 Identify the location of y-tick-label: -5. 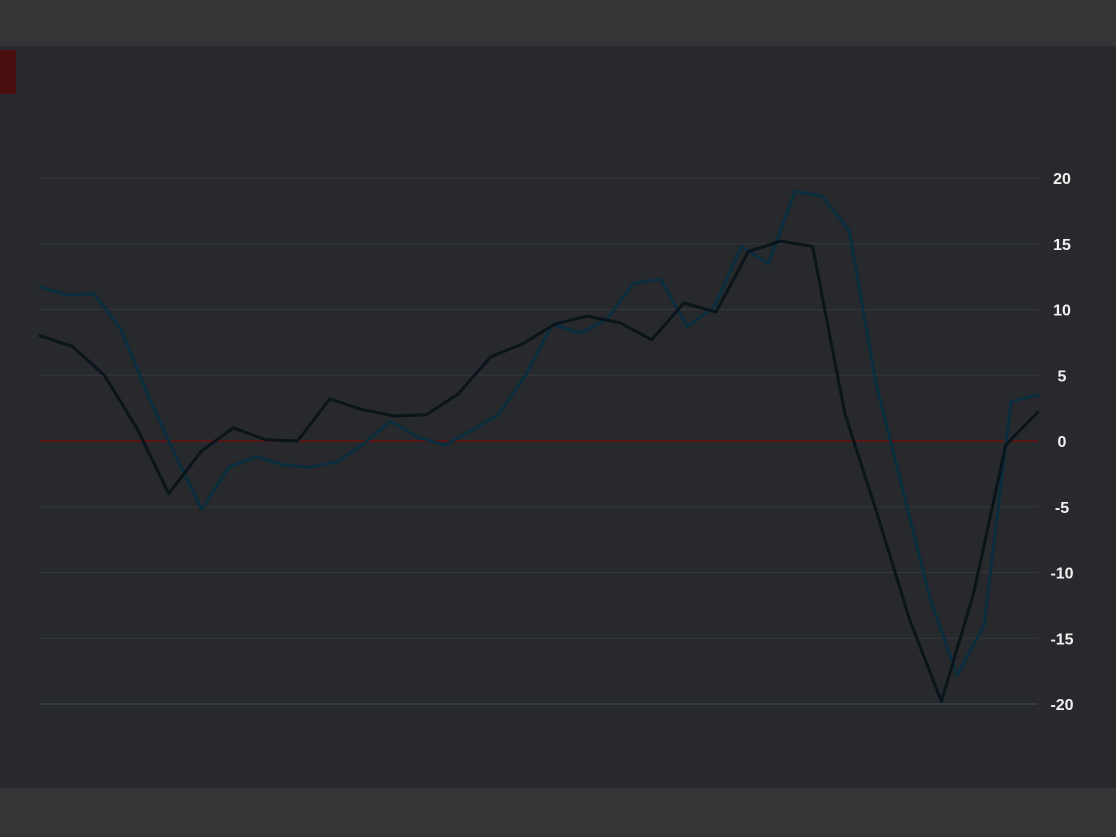
(1062, 508).